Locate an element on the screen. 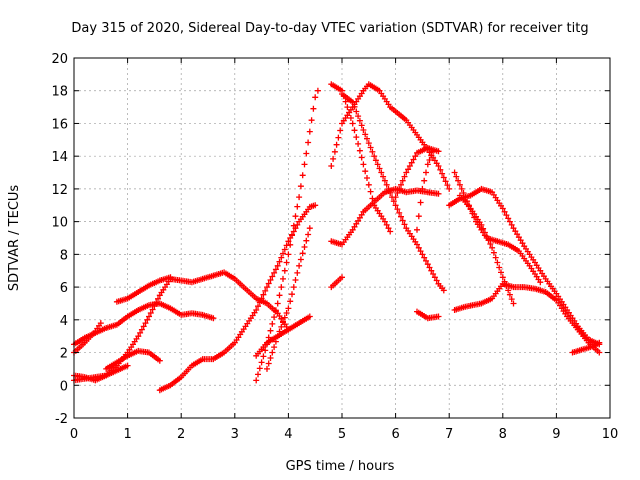 This screenshot has width=640, height=480. series-track-l is located at coordinates (390, 136).